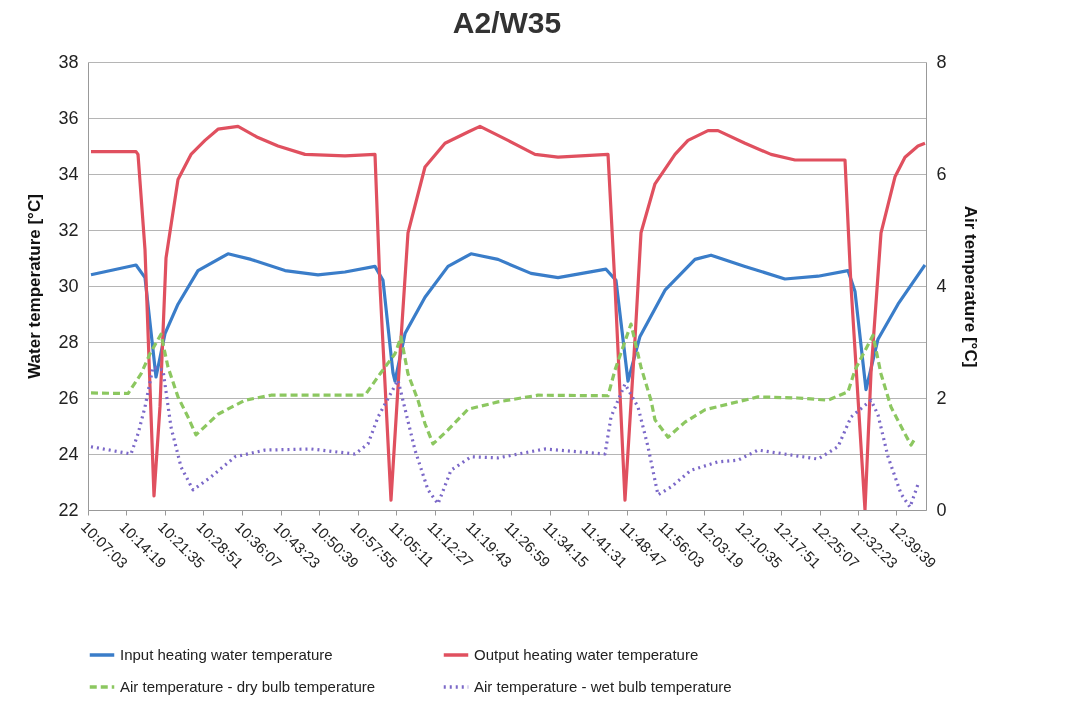 The image size is (1085, 723). Describe the element at coordinates (68, 61) in the screenshot. I see `y-tick-label: 38` at that location.